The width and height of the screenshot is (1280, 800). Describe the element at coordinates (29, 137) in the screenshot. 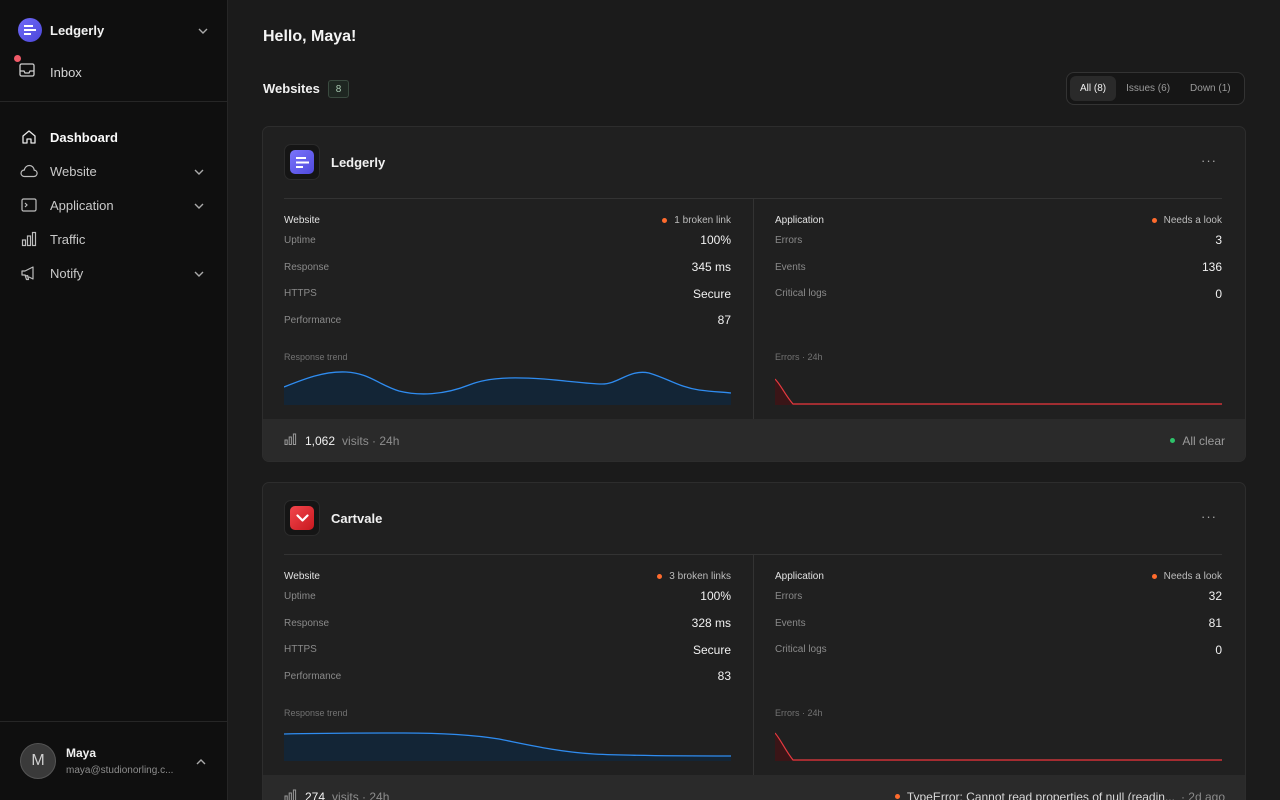

I see `home-icon` at that location.